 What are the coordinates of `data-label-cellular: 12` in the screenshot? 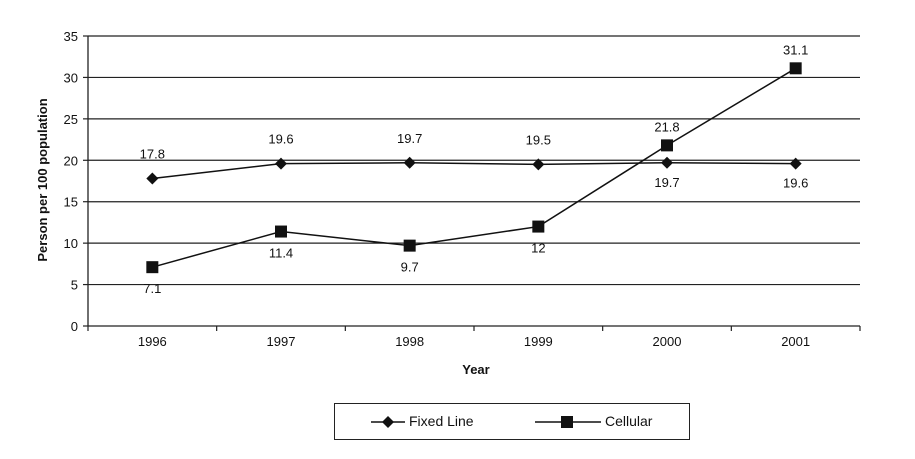 It's located at (538, 248).